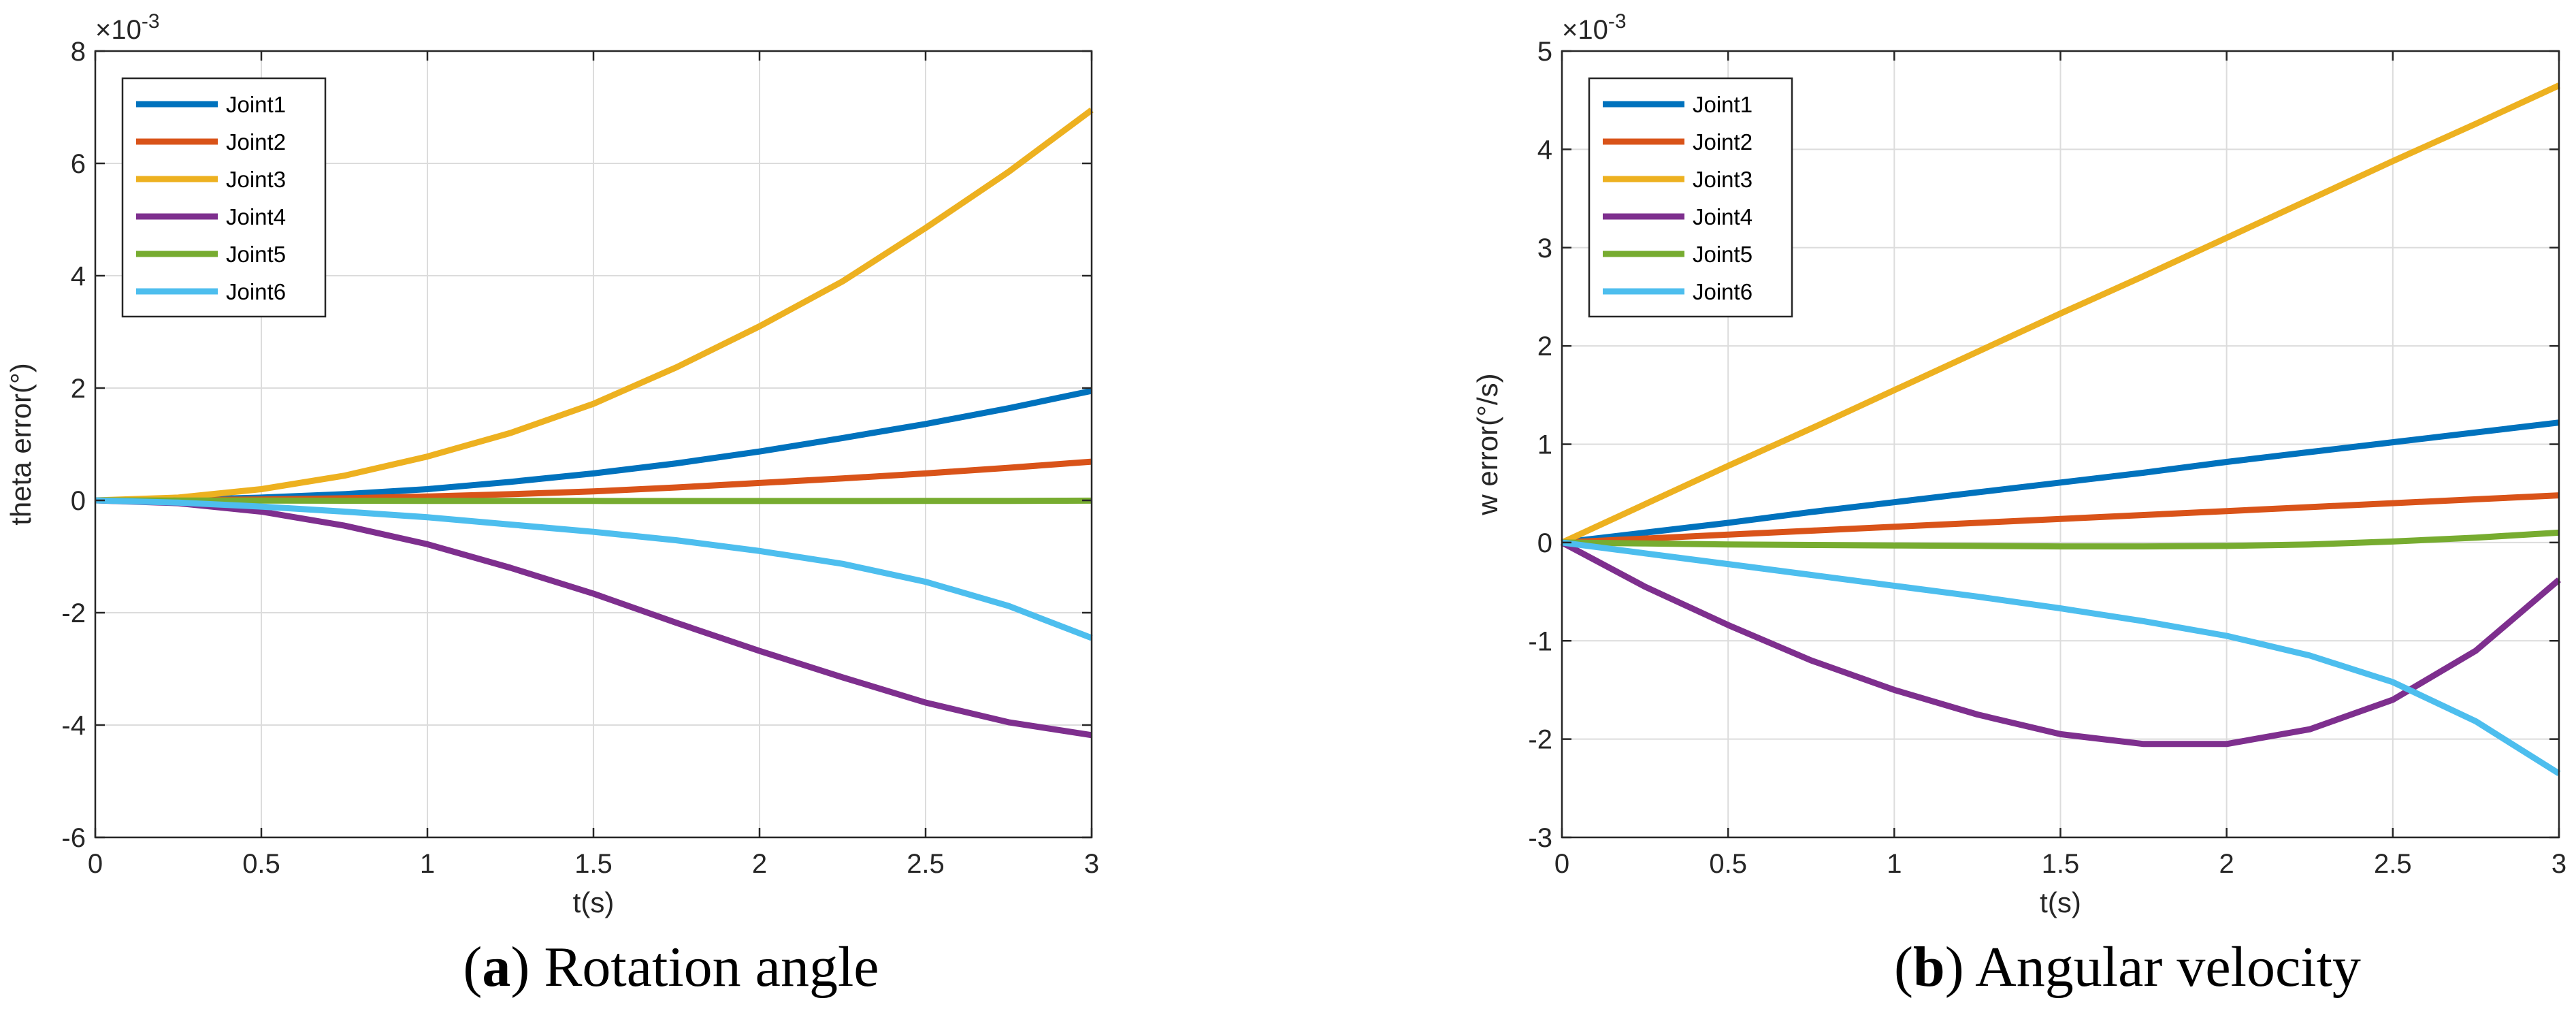 This screenshot has width=2576, height=1028. I want to click on y-tick-label: 8, so click(78, 52).